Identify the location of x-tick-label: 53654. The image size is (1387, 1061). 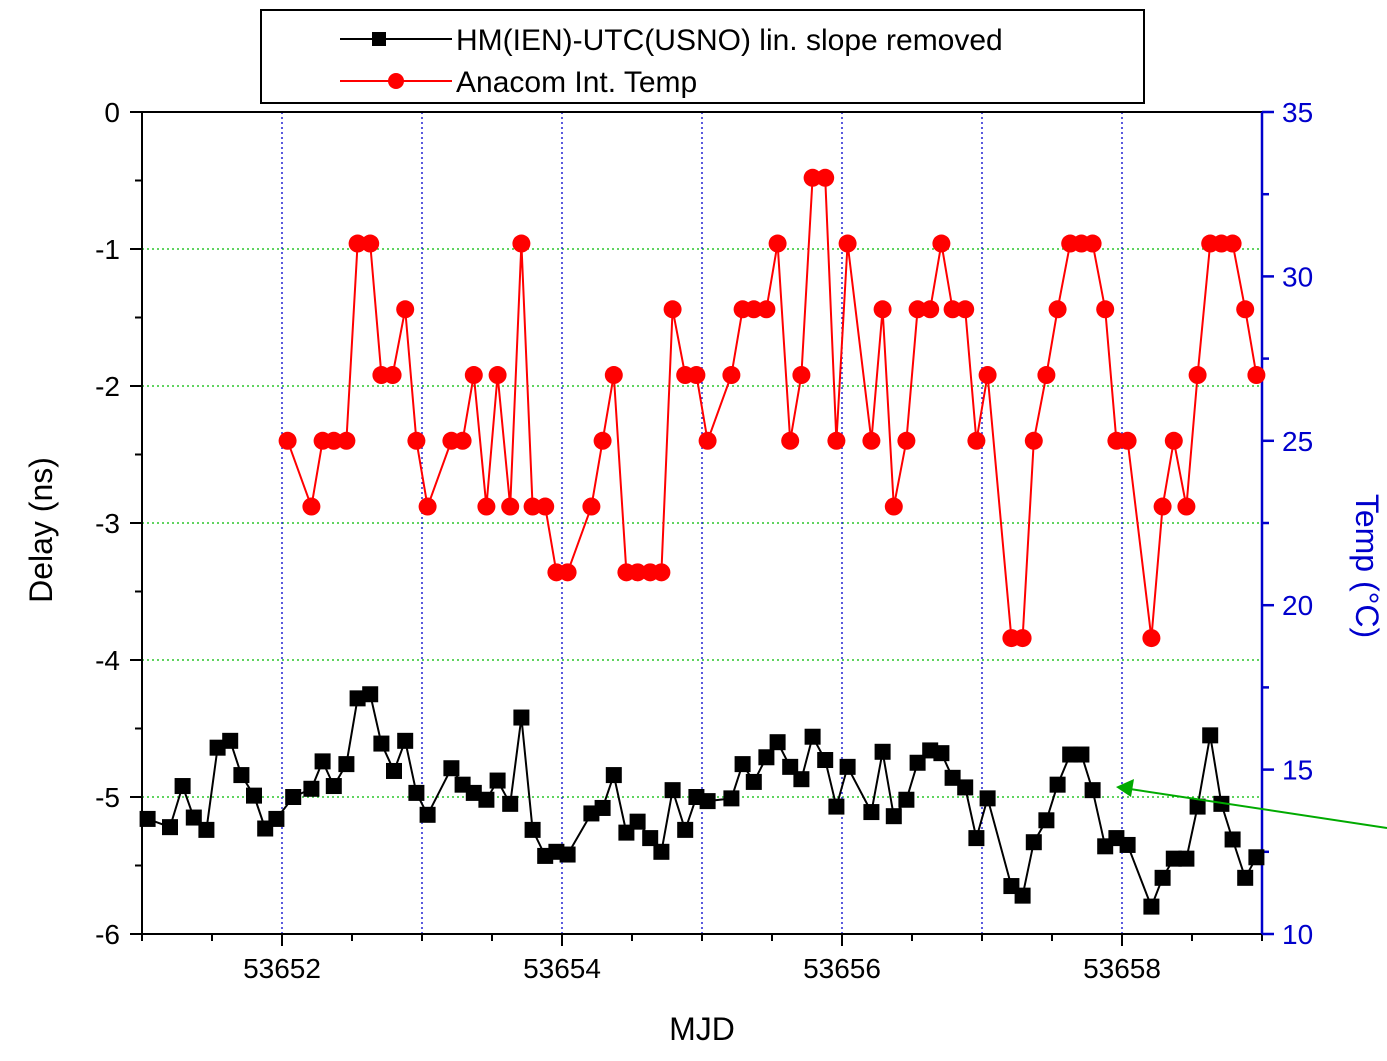
(562, 968).